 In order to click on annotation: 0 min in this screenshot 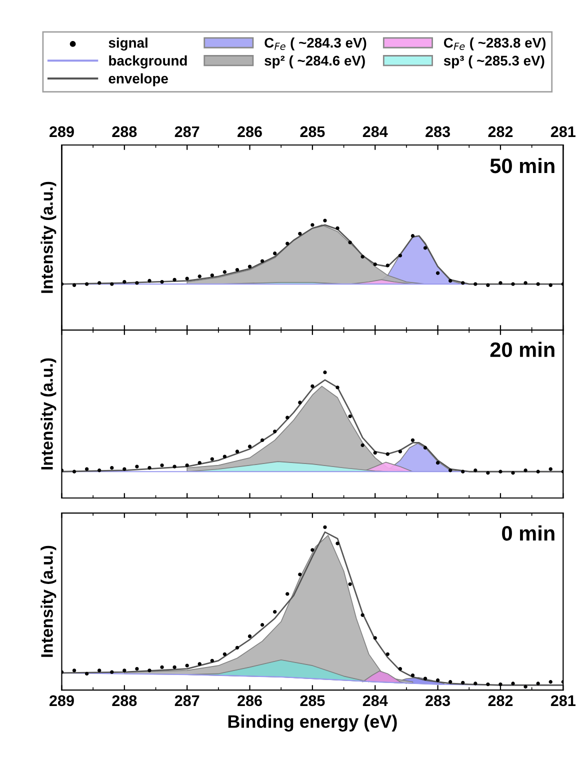, I will do `click(528, 533)`.